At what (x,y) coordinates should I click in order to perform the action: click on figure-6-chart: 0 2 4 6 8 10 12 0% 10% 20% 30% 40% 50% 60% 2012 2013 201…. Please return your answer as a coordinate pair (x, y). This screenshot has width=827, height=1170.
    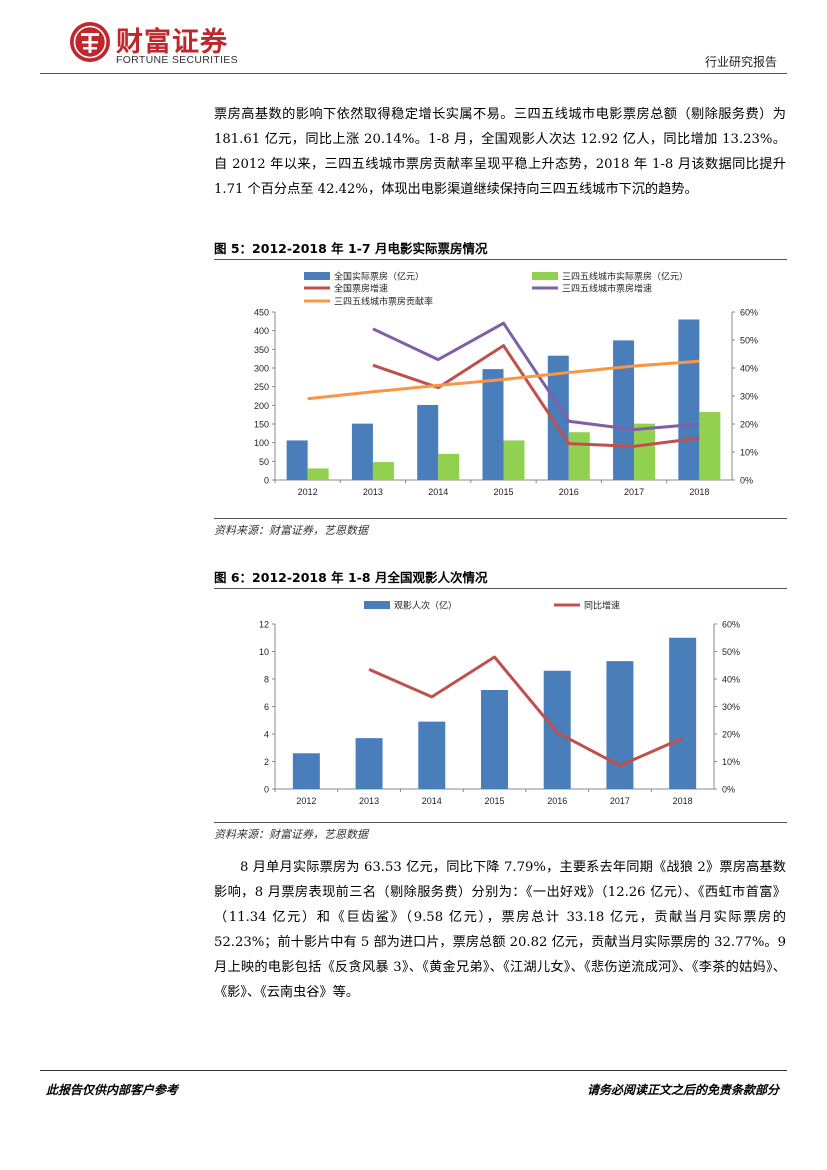
    Looking at the image, I should click on (499, 703).